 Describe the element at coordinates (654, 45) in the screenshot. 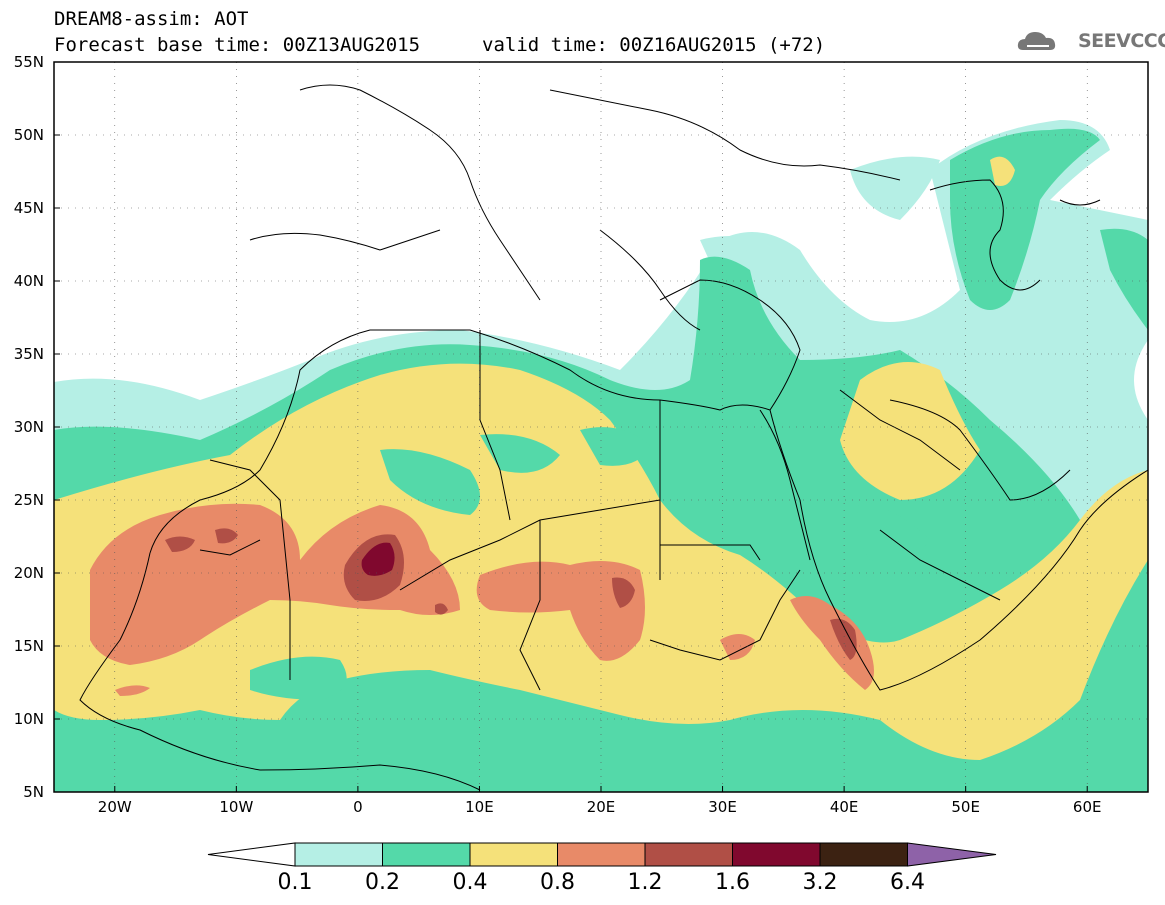

I see `valid-time: valid time: 00Z16AUG2015 (+72)` at that location.